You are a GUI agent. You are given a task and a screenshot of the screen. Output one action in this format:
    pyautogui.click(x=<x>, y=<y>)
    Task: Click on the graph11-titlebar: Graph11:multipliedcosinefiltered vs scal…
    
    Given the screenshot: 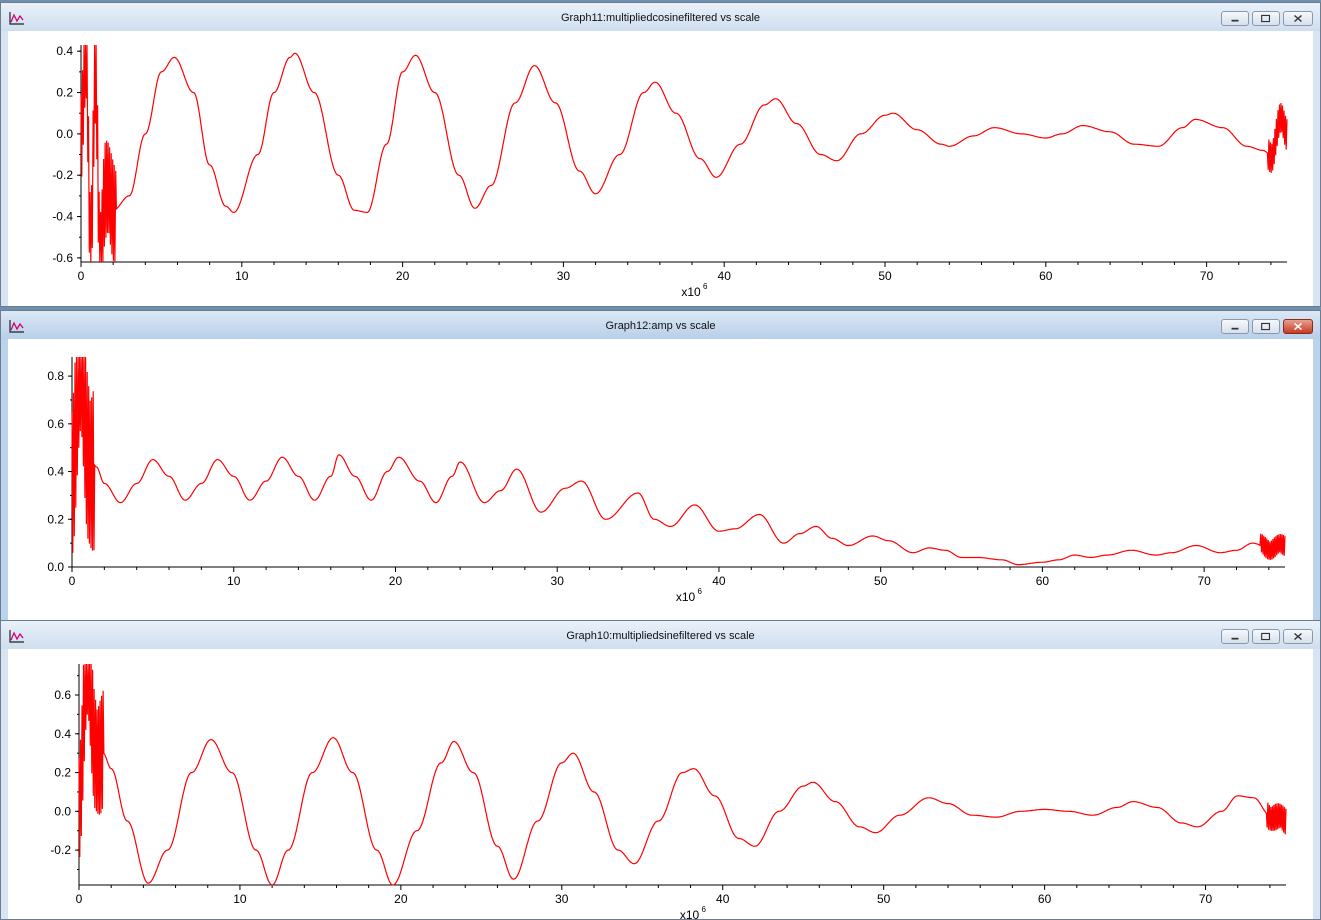 What is the action you would take?
    pyautogui.click(x=660, y=17)
    